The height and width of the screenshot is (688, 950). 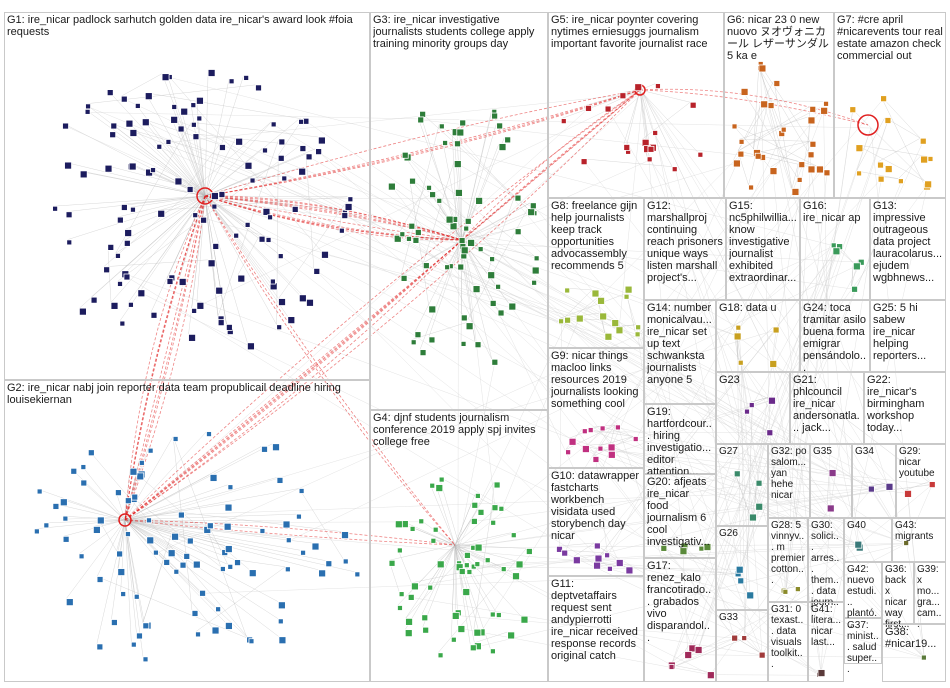 I want to click on node-g17, so click(x=698, y=650).